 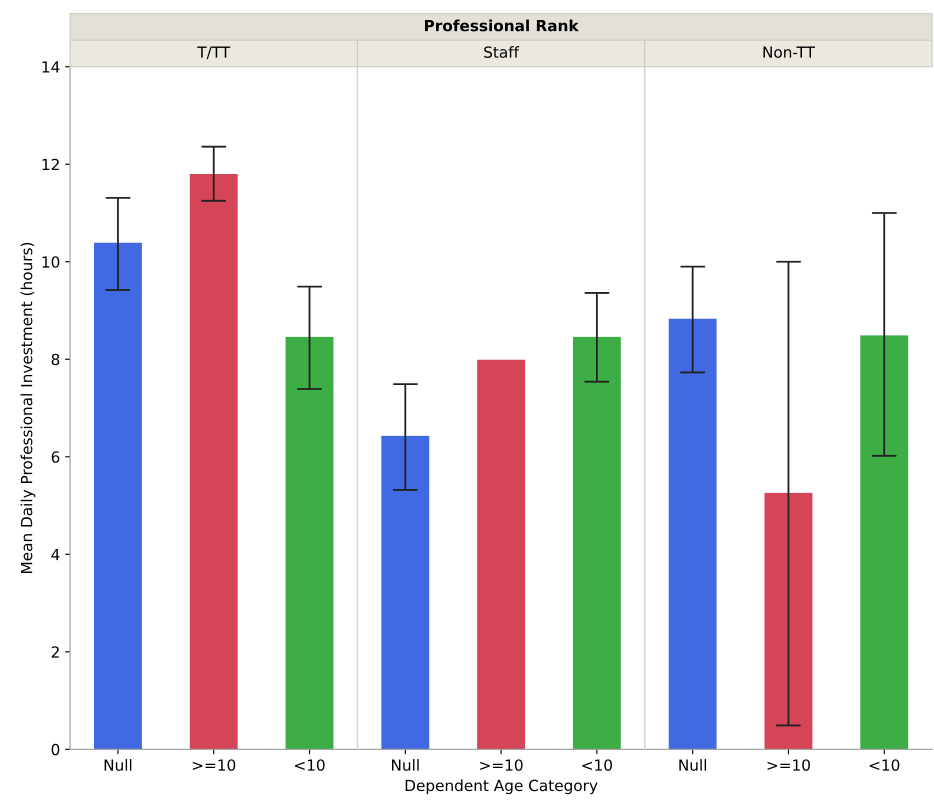 I want to click on y-tick-label: 8, so click(x=56, y=360).